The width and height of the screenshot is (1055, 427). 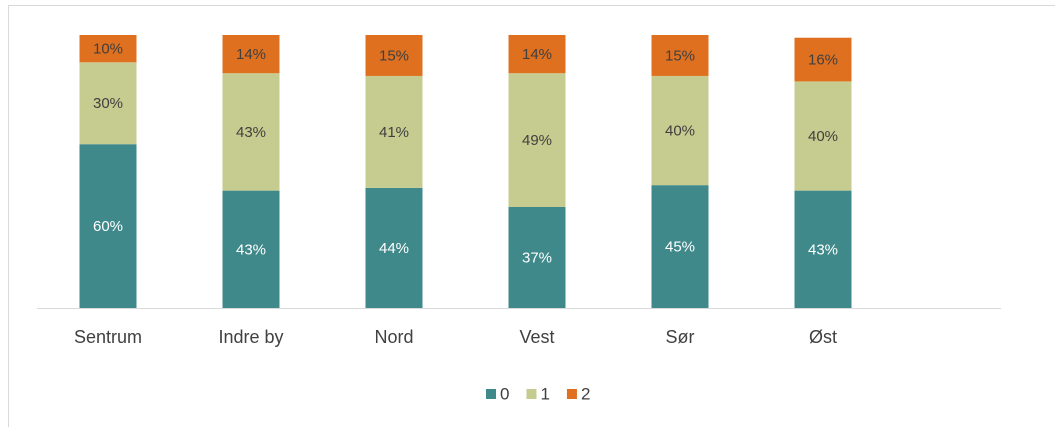 I want to click on data-label: 44%, so click(x=394, y=248).